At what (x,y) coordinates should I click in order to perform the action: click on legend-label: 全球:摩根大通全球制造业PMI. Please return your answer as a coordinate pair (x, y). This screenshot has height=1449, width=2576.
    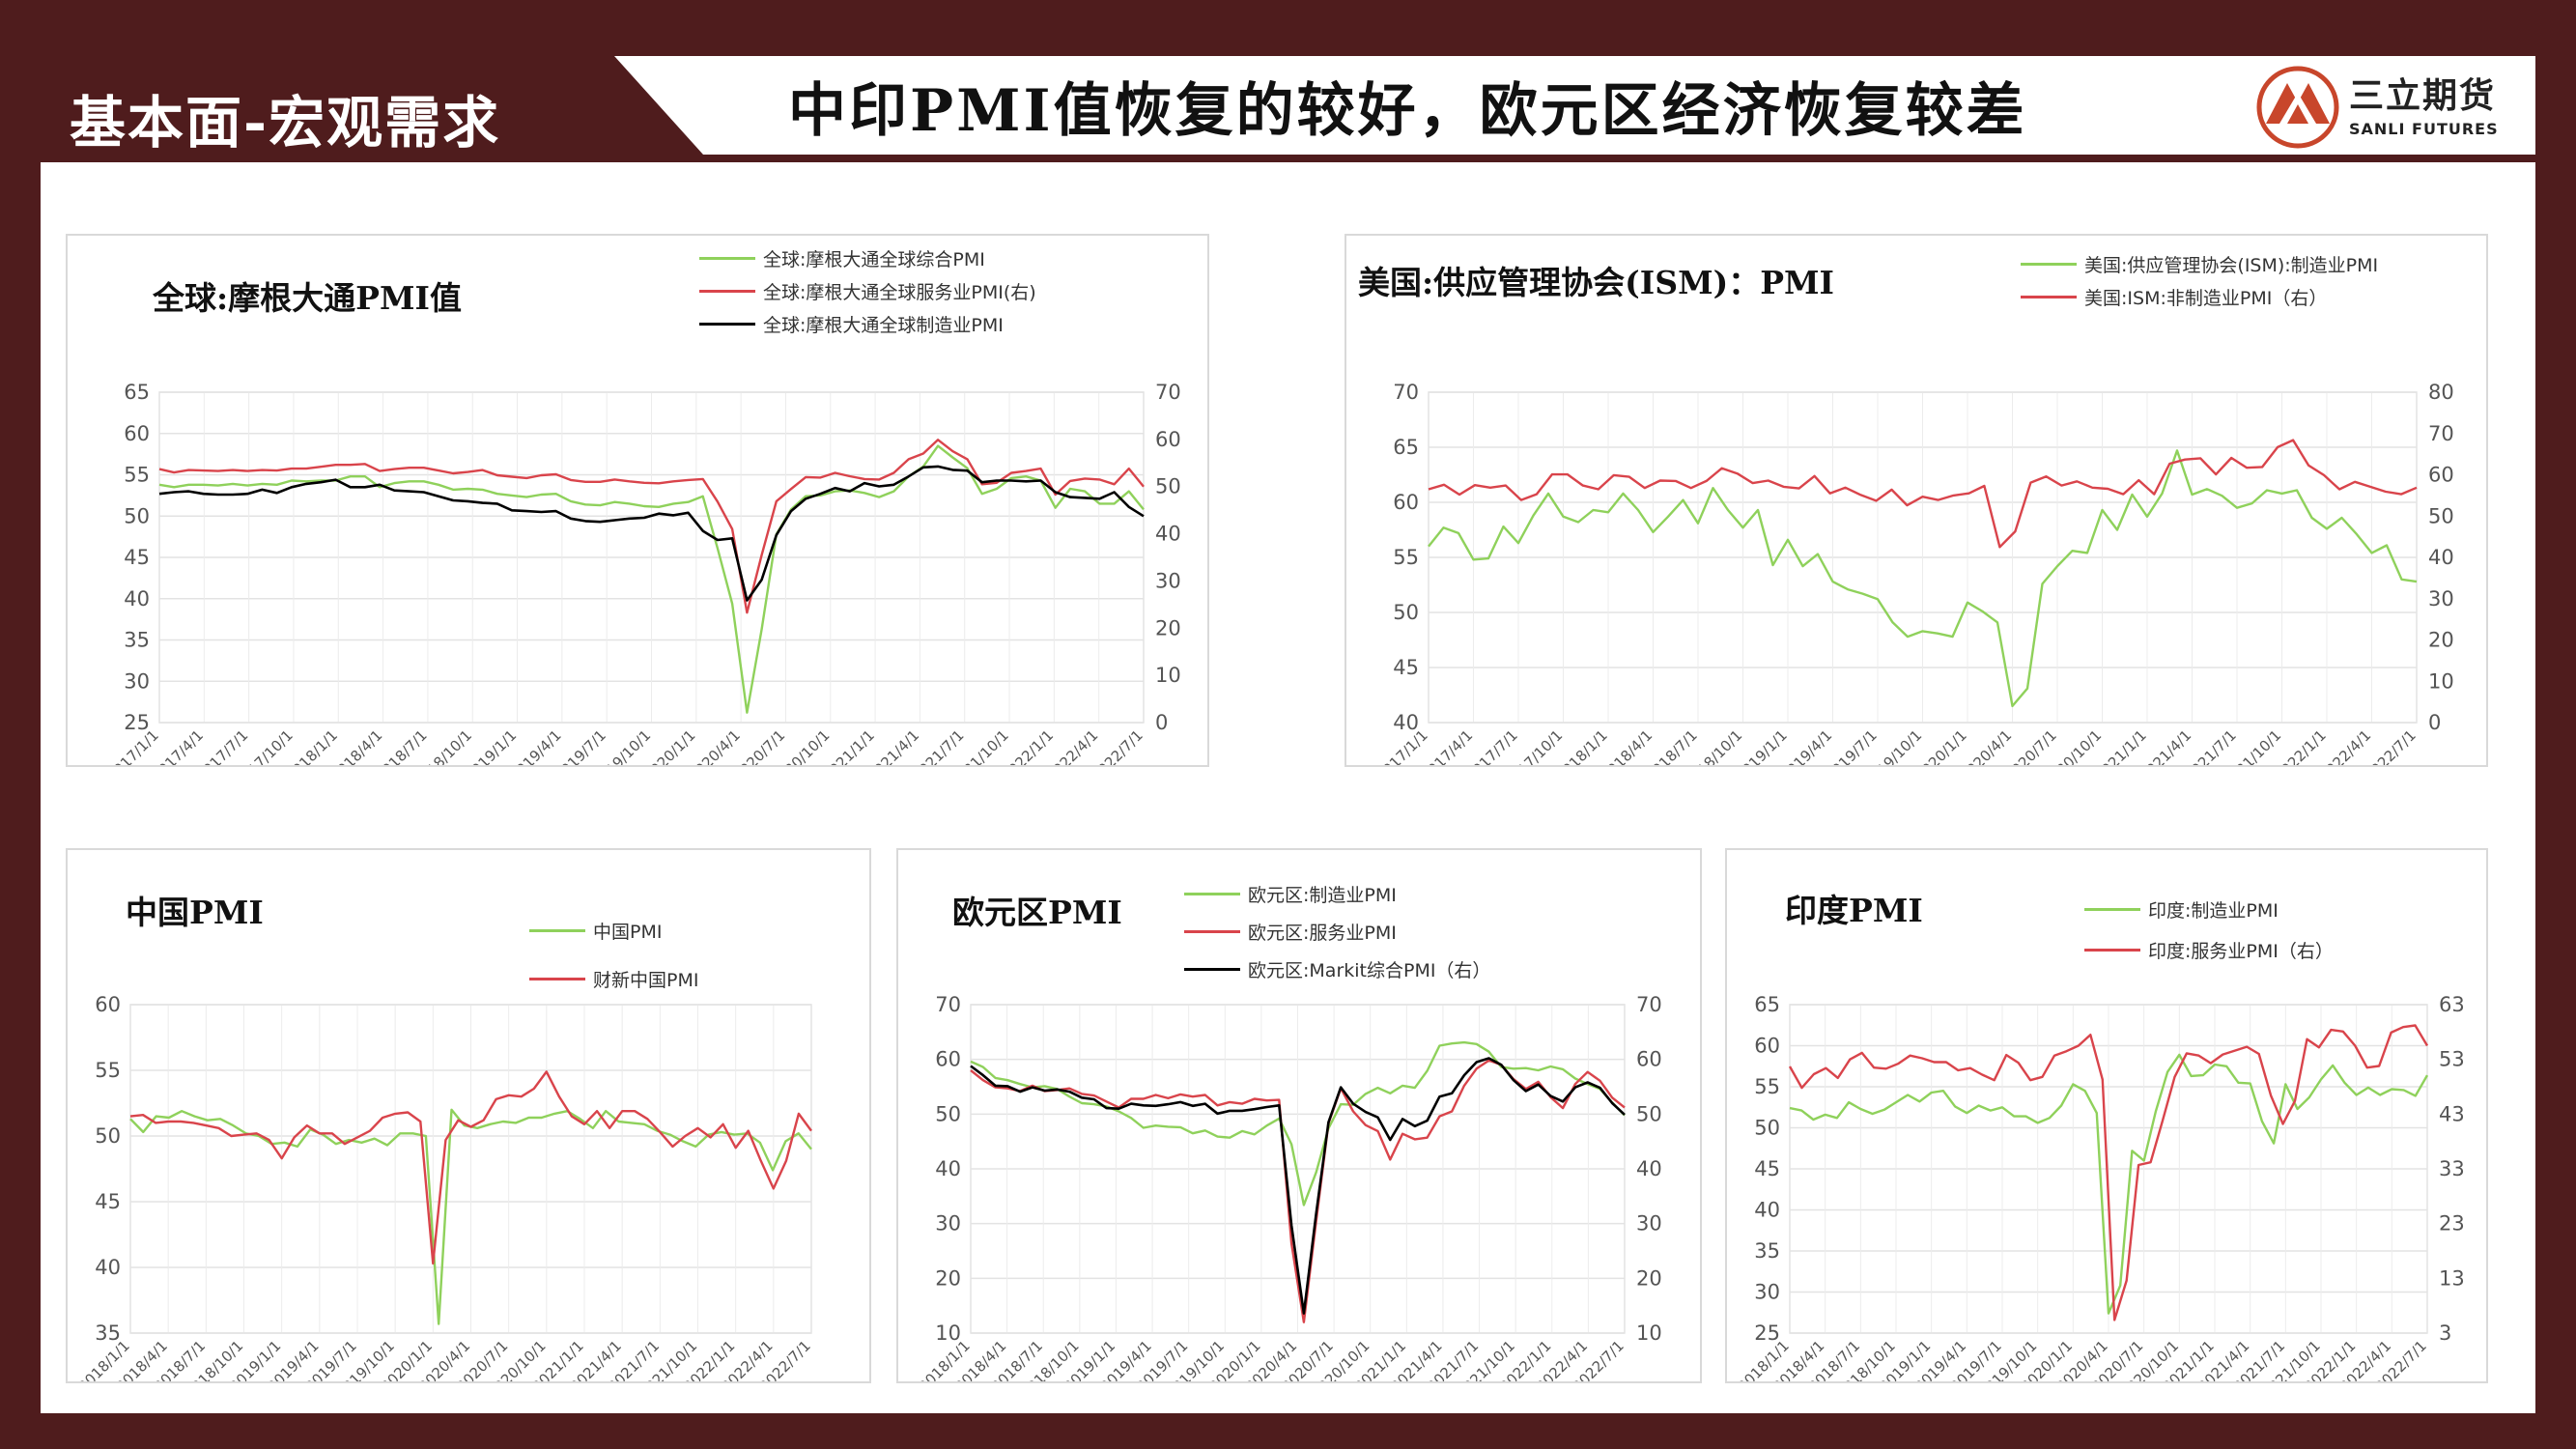
    Looking at the image, I should click on (883, 325).